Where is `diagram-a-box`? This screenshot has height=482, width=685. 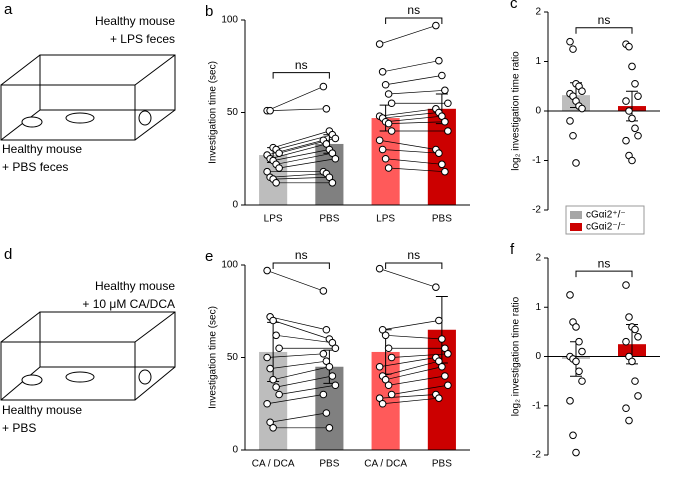 diagram-a-box is located at coordinates (88, 97).